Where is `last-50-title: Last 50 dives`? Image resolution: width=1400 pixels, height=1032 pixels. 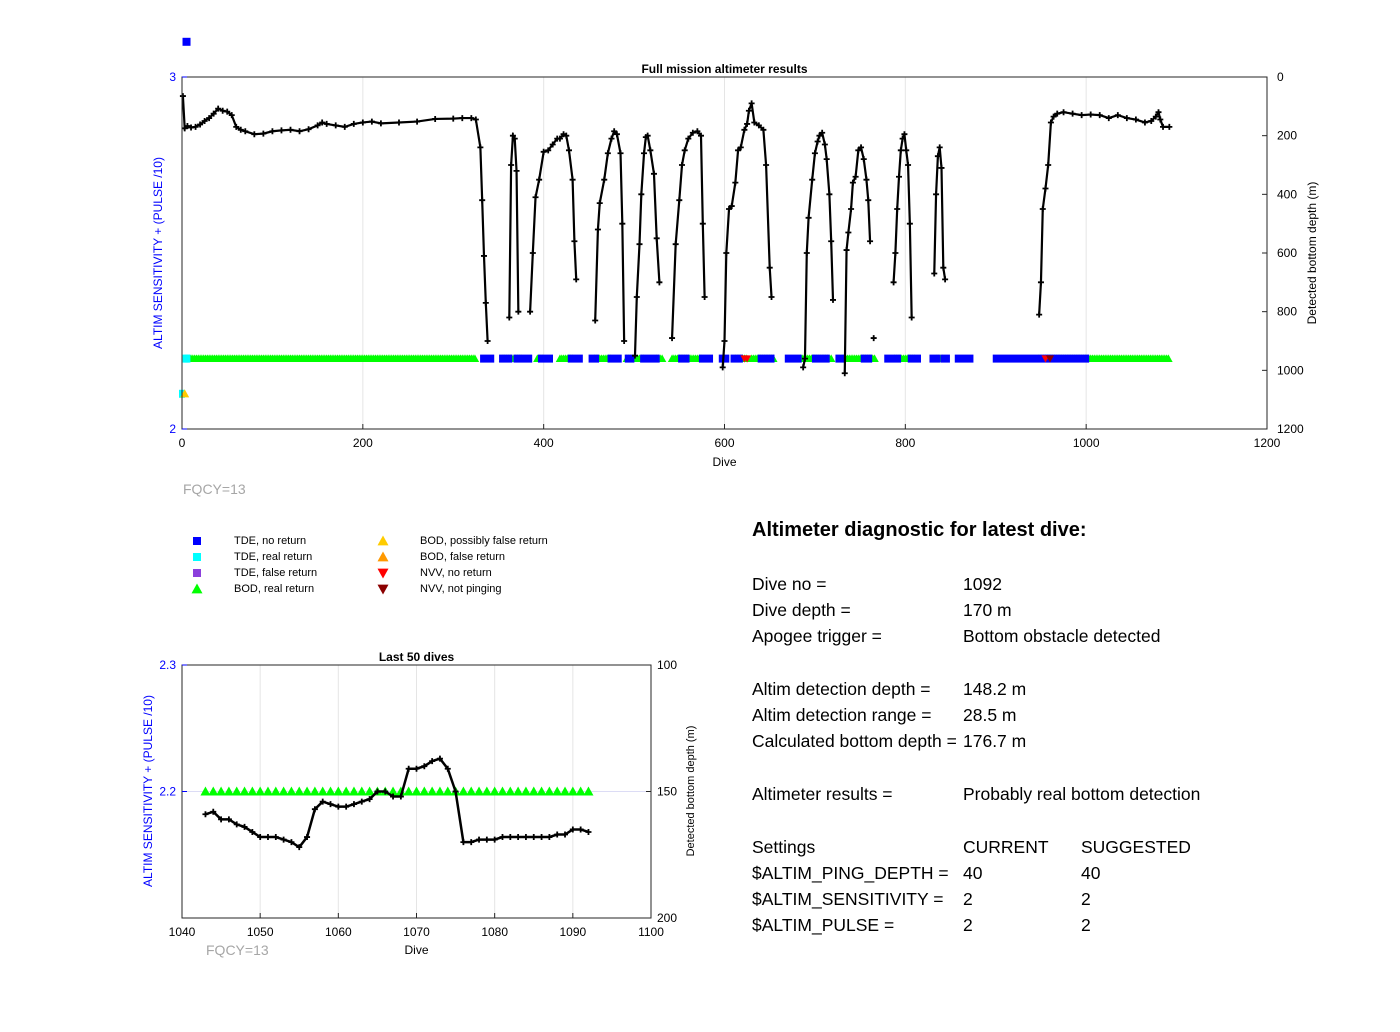 last-50-title: Last 50 dives is located at coordinates (417, 657).